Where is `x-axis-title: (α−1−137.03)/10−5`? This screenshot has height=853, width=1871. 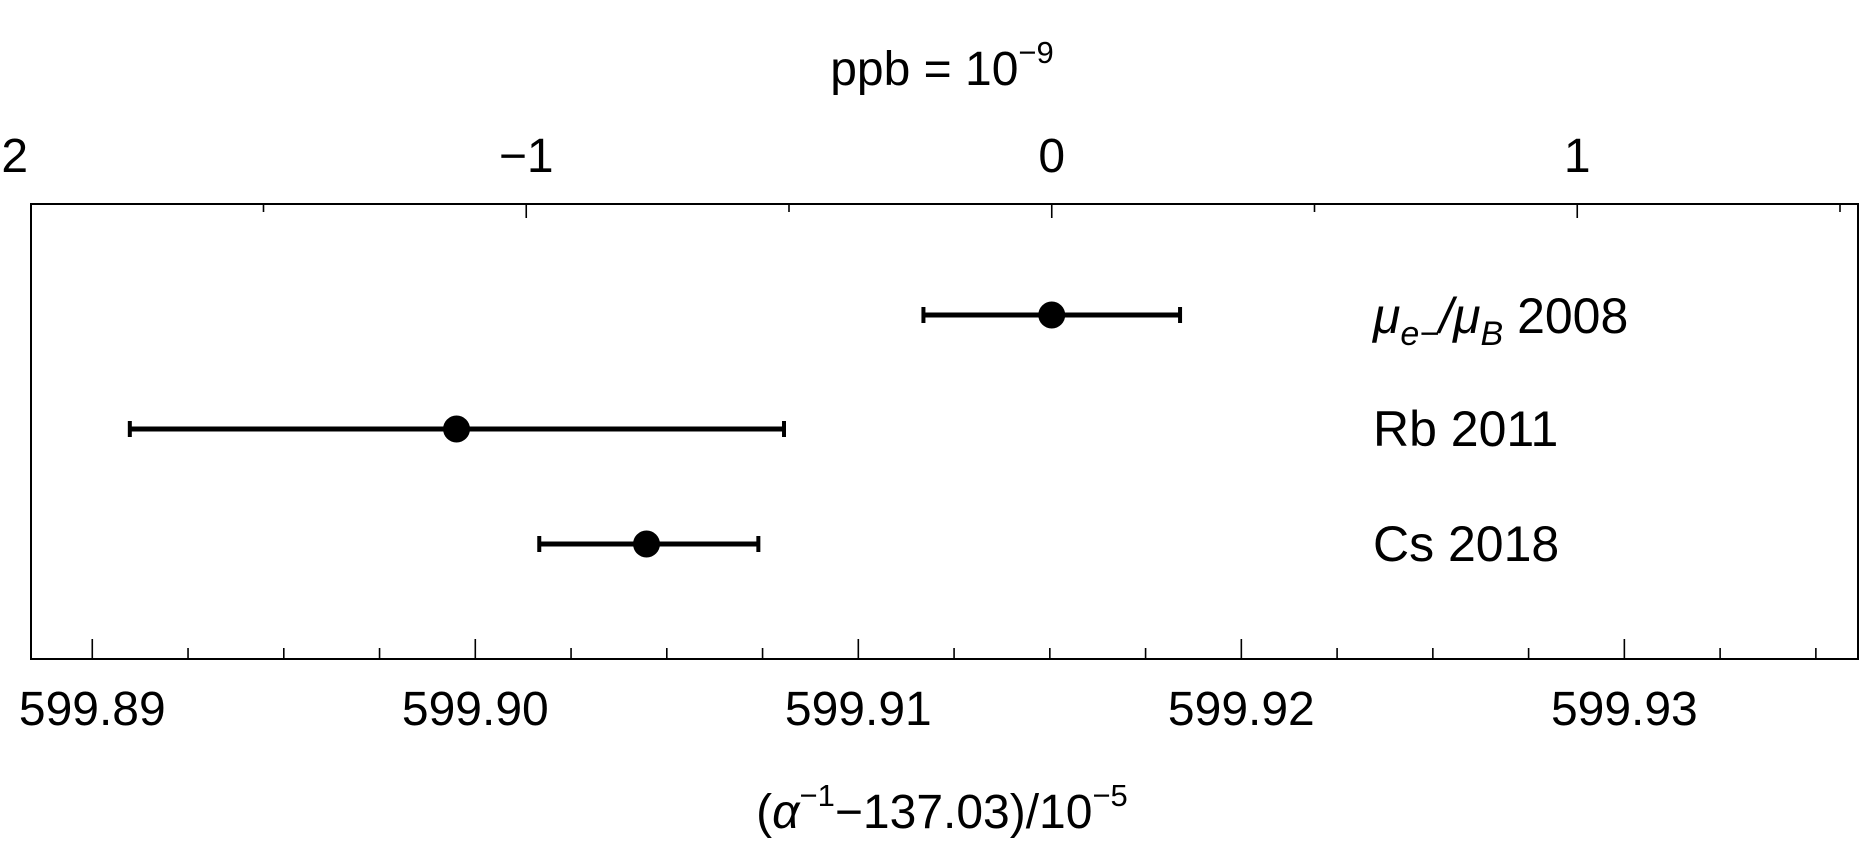
x-axis-title: (α−1−137.03)/10−5 is located at coordinates (942, 808).